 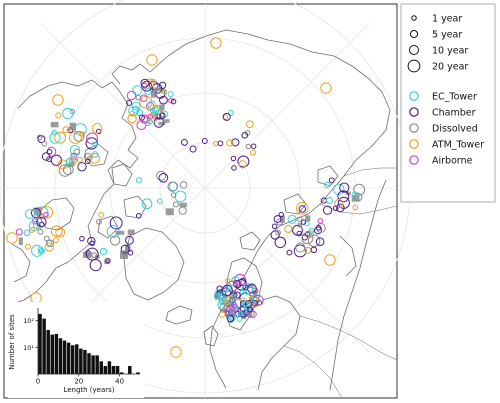 I want to click on iceland-coastline, so click(x=179, y=315).